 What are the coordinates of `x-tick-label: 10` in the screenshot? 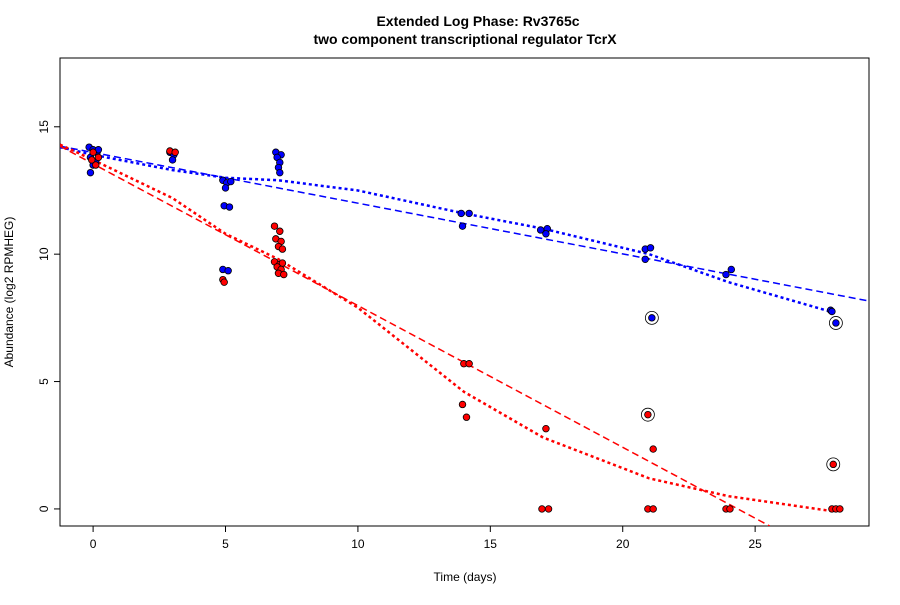 It's located at (358, 544).